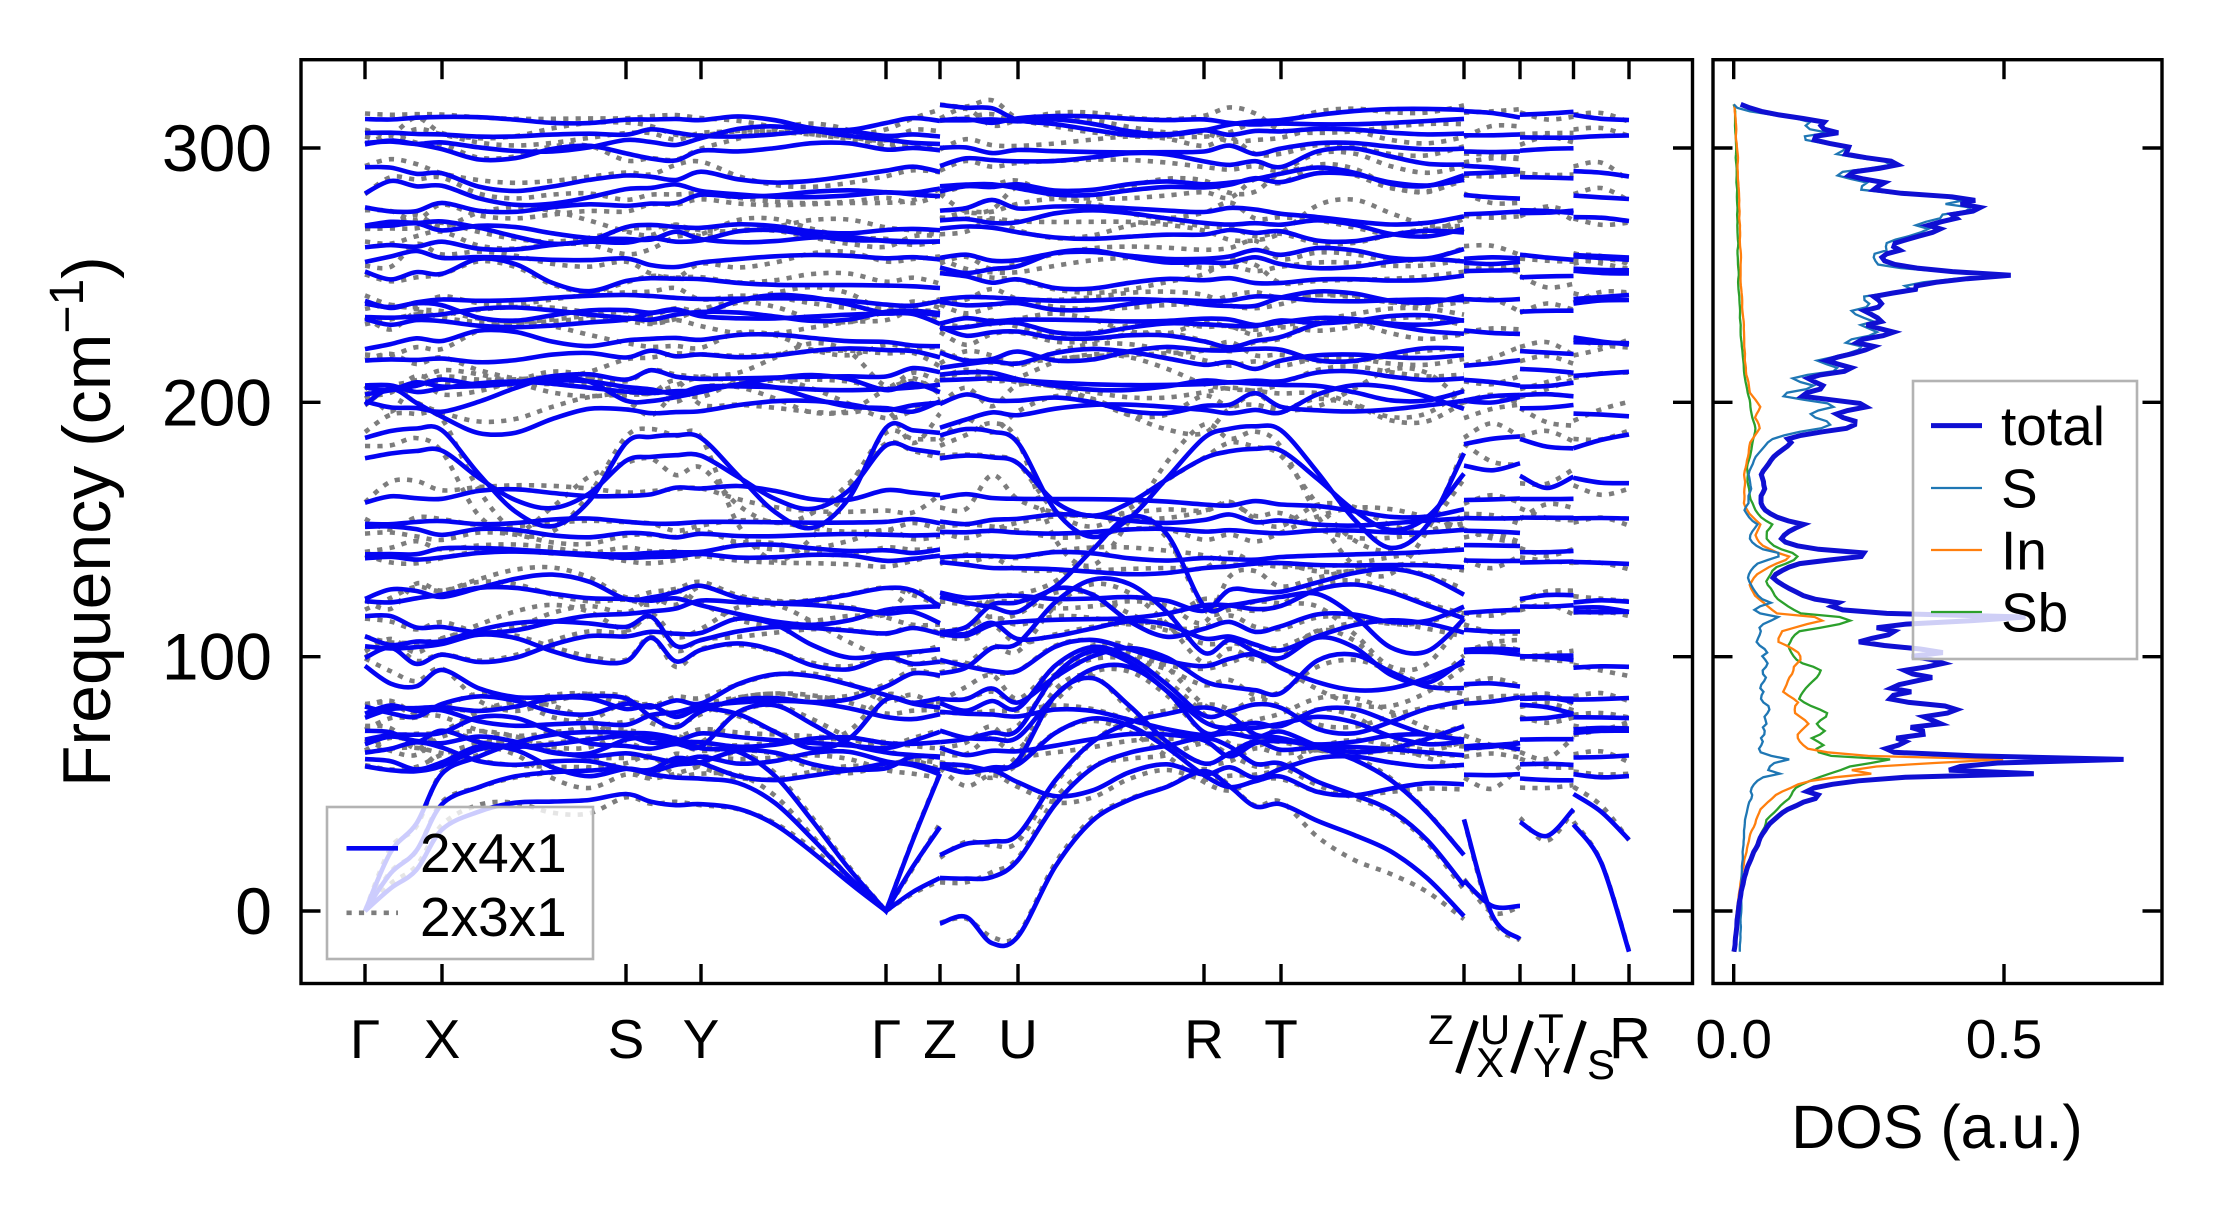 This screenshot has width=2222, height=1225. Describe the element at coordinates (2024, 551) in the screenshot. I see `svg-text: In` at that location.